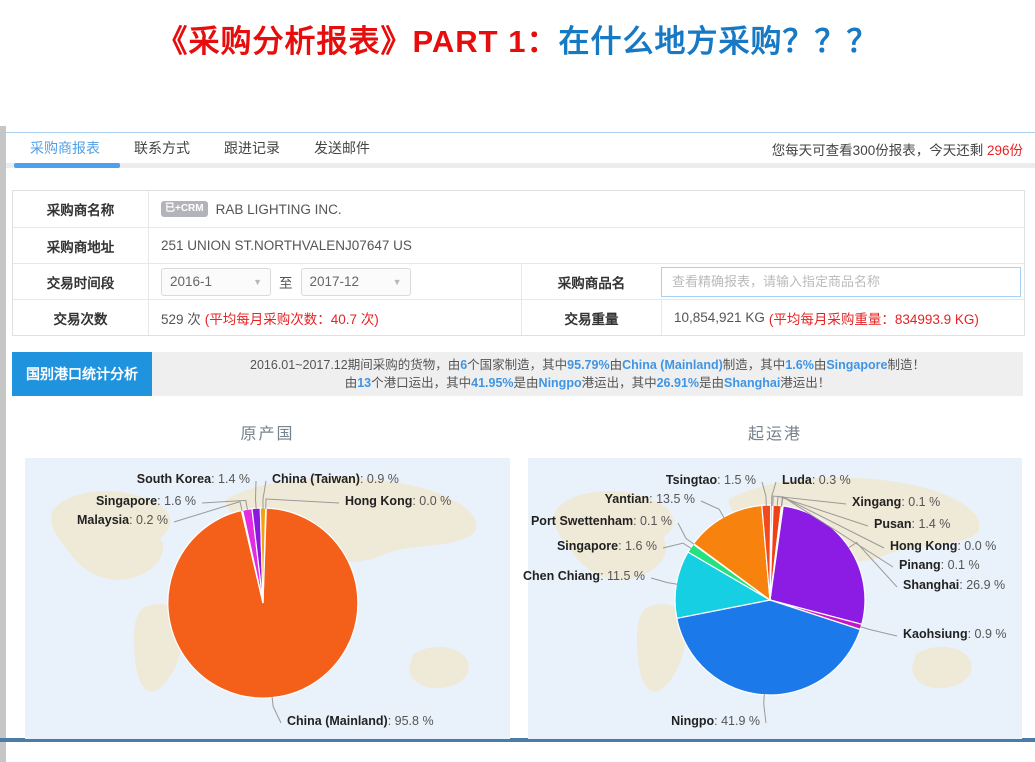 This screenshot has height=762, width=1035. I want to click on pie-label-value: : 0.2 %, so click(148, 520).